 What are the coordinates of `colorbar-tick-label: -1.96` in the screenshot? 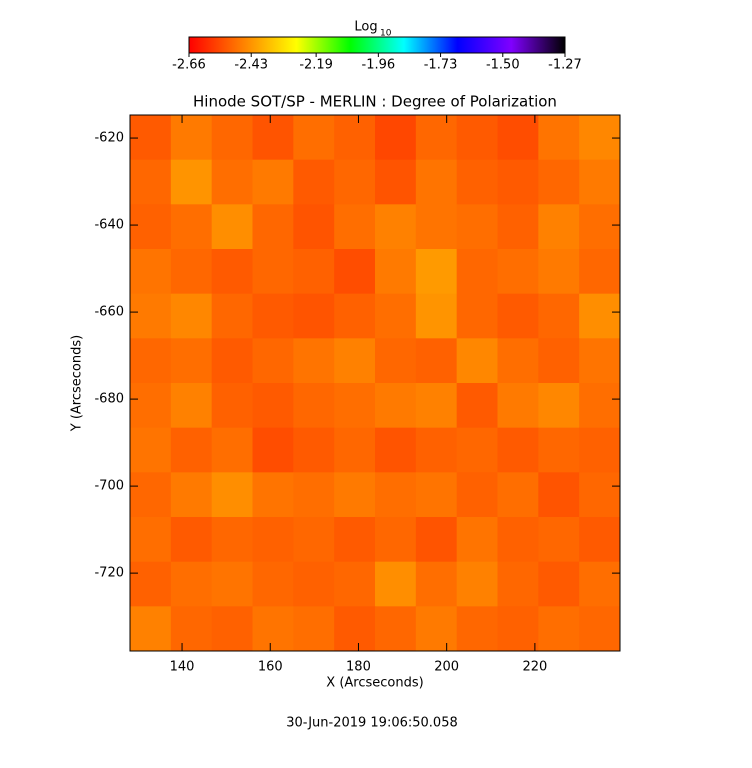 It's located at (379, 65).